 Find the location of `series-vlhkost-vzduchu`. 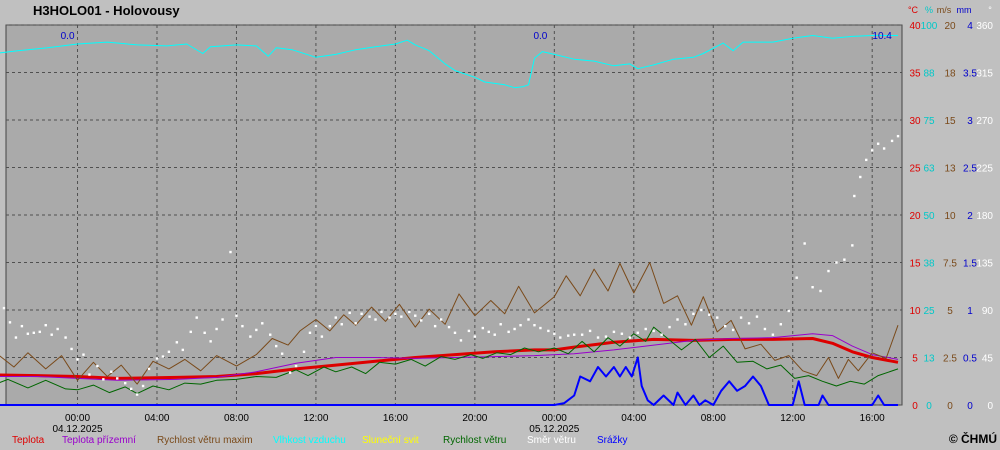

series-vlhkost-vzduchu is located at coordinates (449, 62).